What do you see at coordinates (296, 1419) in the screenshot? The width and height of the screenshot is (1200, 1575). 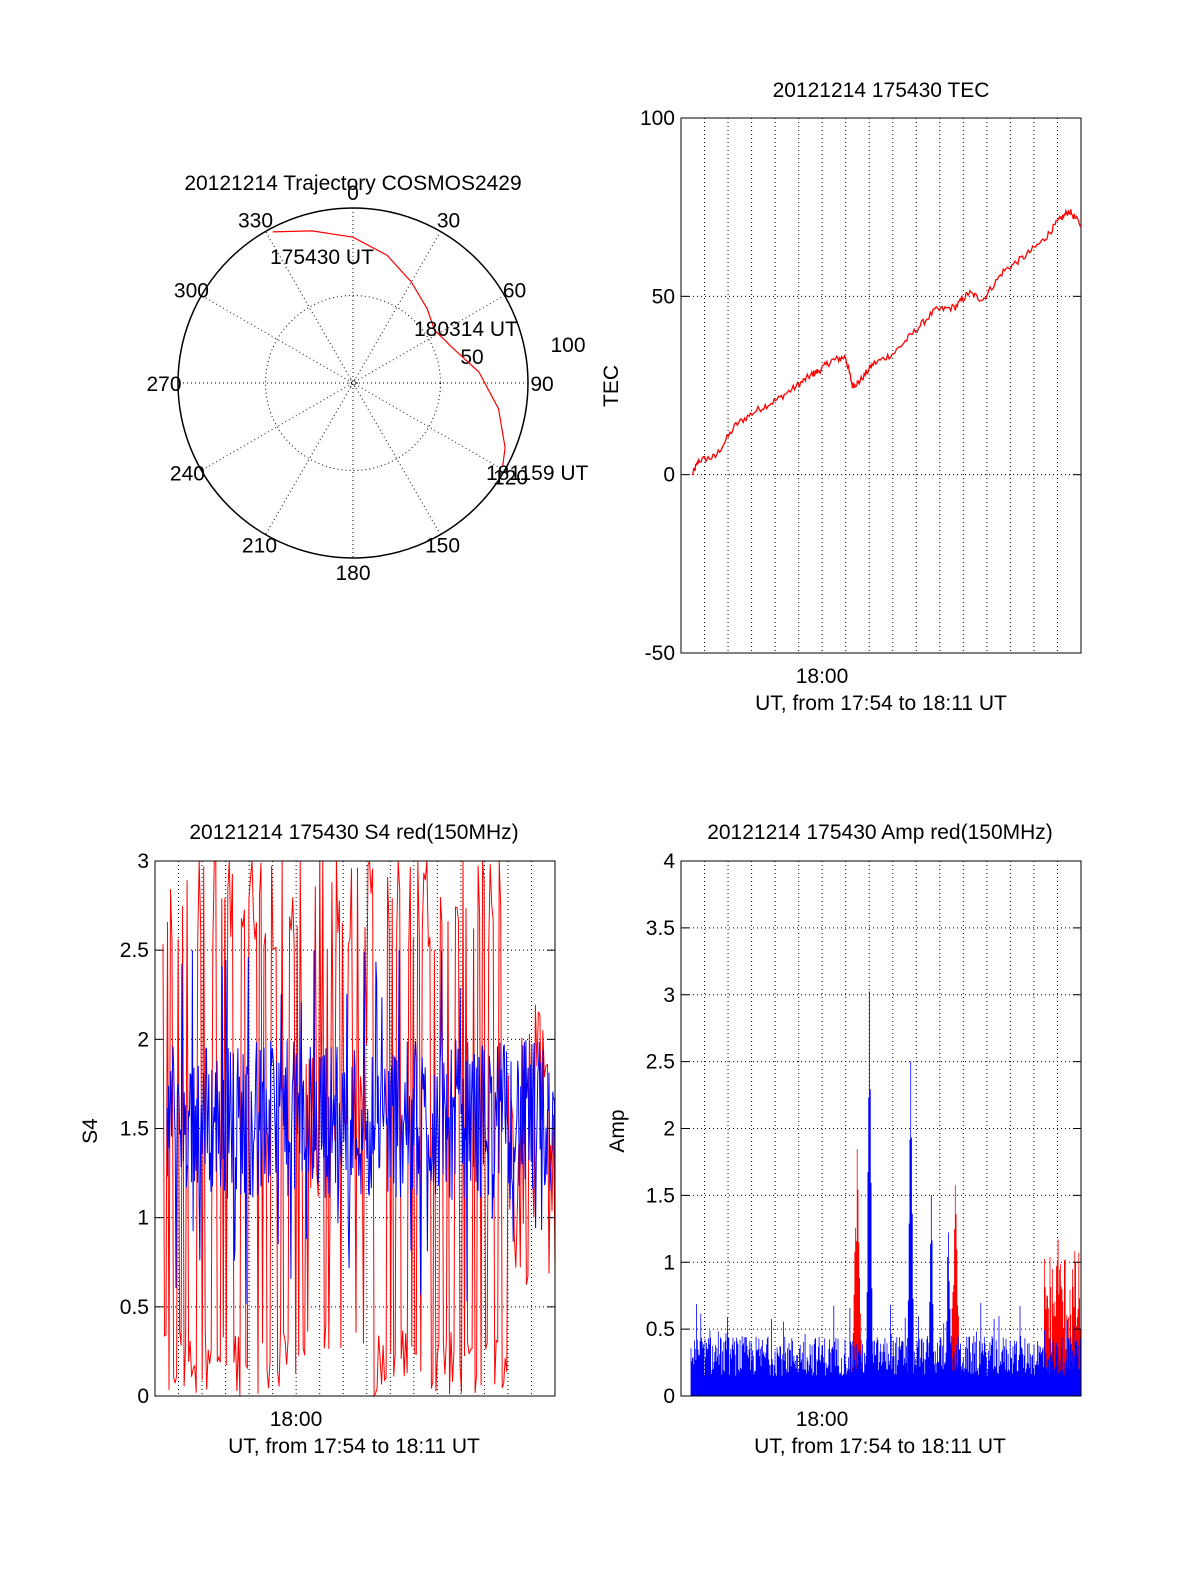 I see `s4-x-tick-label: 18:00` at bounding box center [296, 1419].